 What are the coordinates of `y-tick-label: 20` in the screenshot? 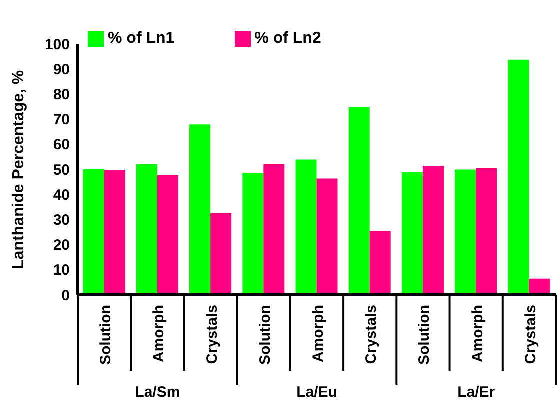 It's located at (61, 245).